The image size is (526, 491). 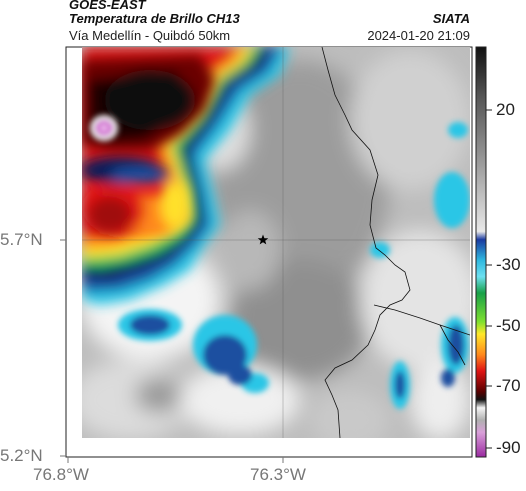 What do you see at coordinates (154, 18) in the screenshot?
I see `product-title: Temperatura de Brillo CH13` at bounding box center [154, 18].